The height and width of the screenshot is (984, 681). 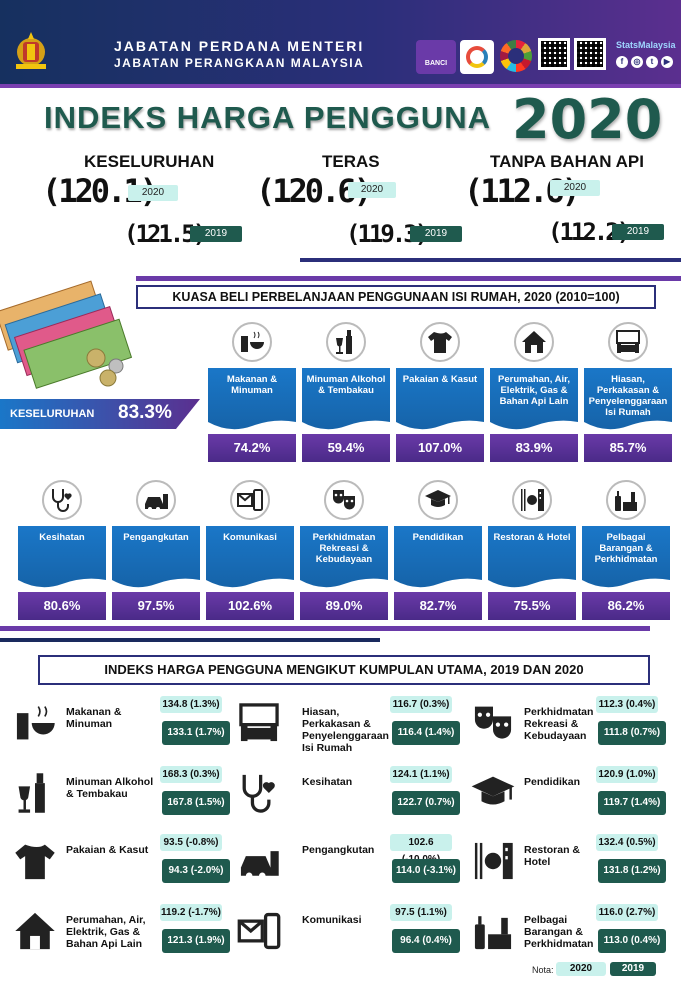 What do you see at coordinates (426, 871) in the screenshot?
I see `group-2019-car: 114.0 (-3.1%)` at bounding box center [426, 871].